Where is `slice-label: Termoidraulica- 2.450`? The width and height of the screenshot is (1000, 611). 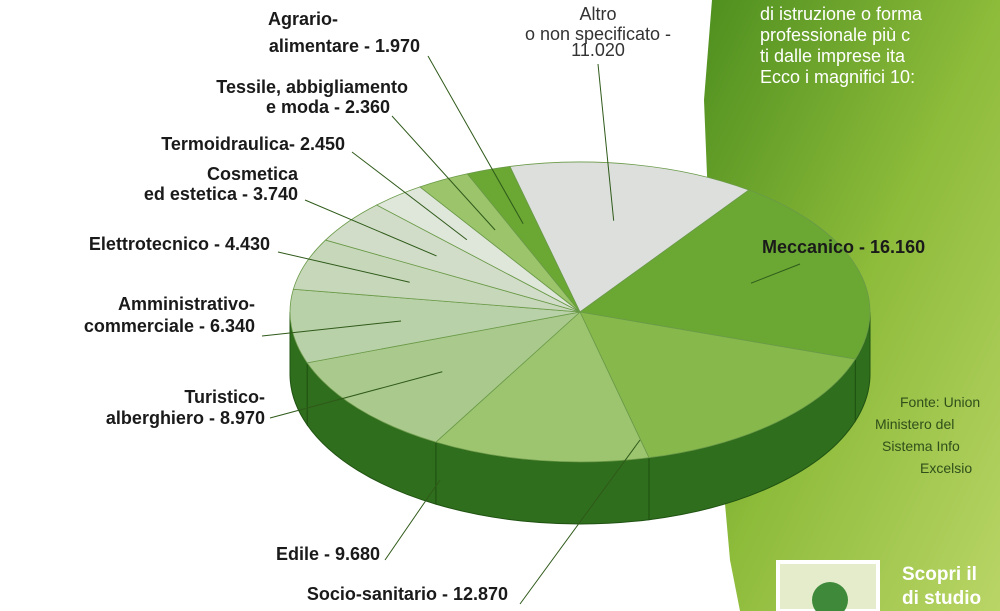
slice-label: Termoidraulica- 2.450 is located at coordinates (253, 144).